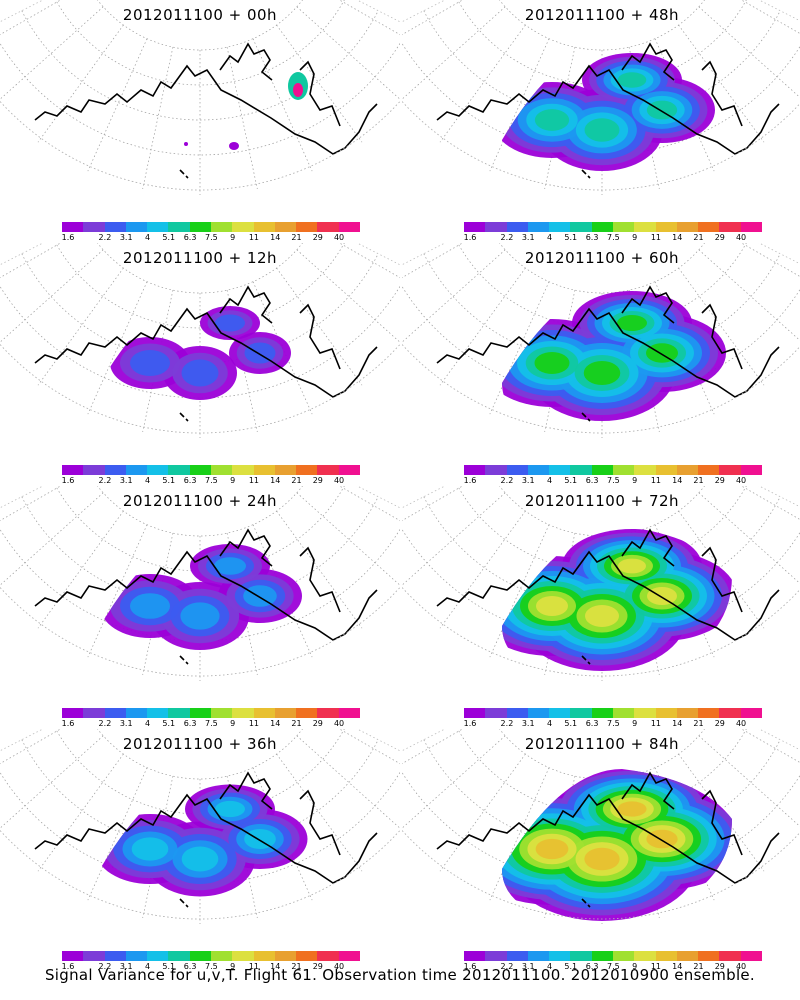 This screenshot has height=1000, width=800. Describe the element at coordinates (105, 723) in the screenshot. I see `colorbar-tick-label: 2.2` at that location.